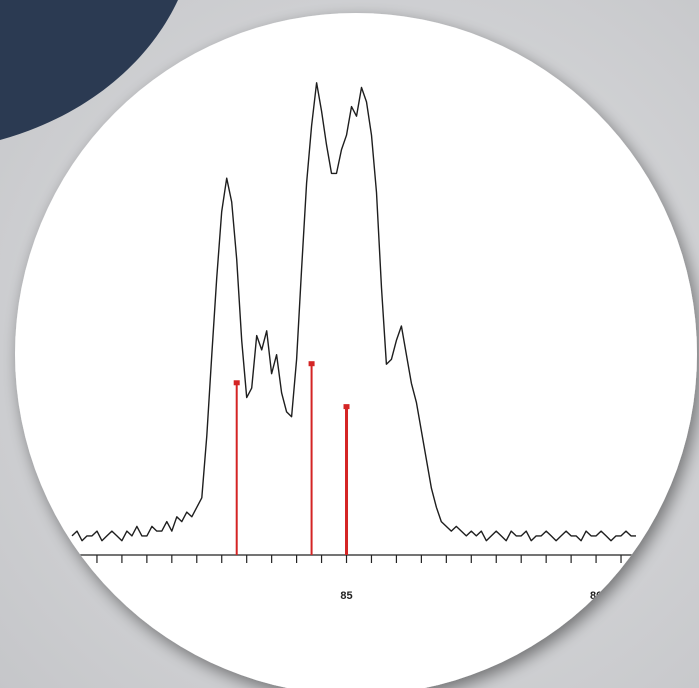 The height and width of the screenshot is (688, 699). Describe the element at coordinates (291, 458) in the screenshot. I see `reference-sticks` at that location.